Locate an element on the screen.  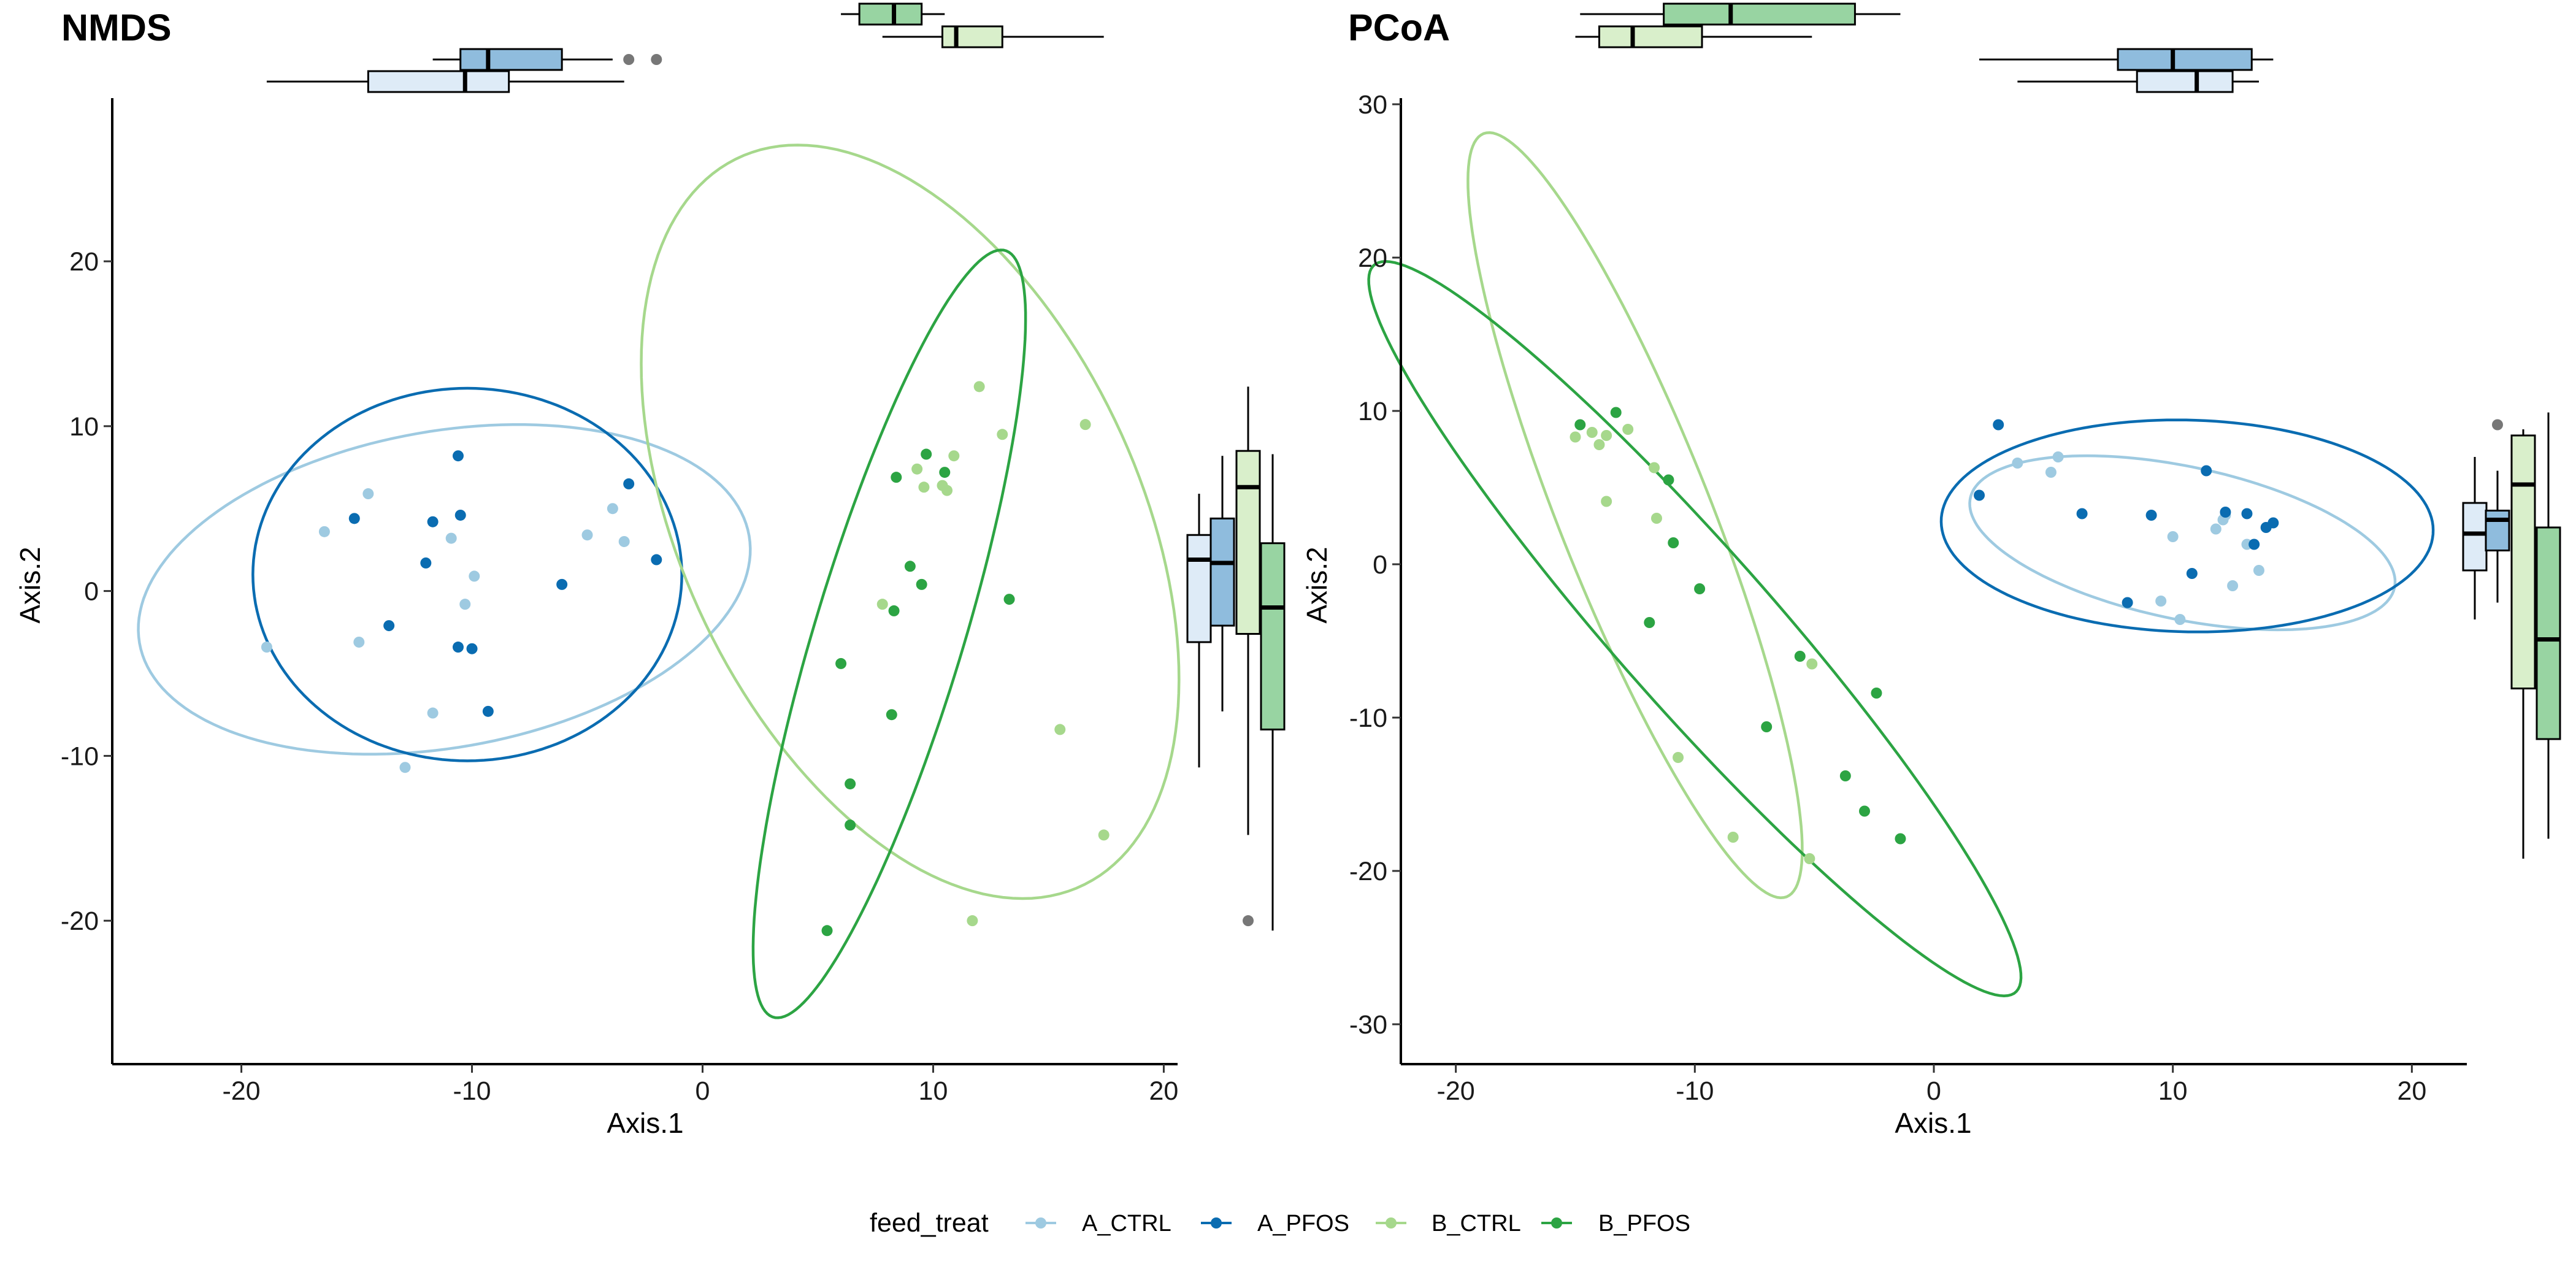
nmds-boxplot-x-a-ctrl is located at coordinates (445, 81).